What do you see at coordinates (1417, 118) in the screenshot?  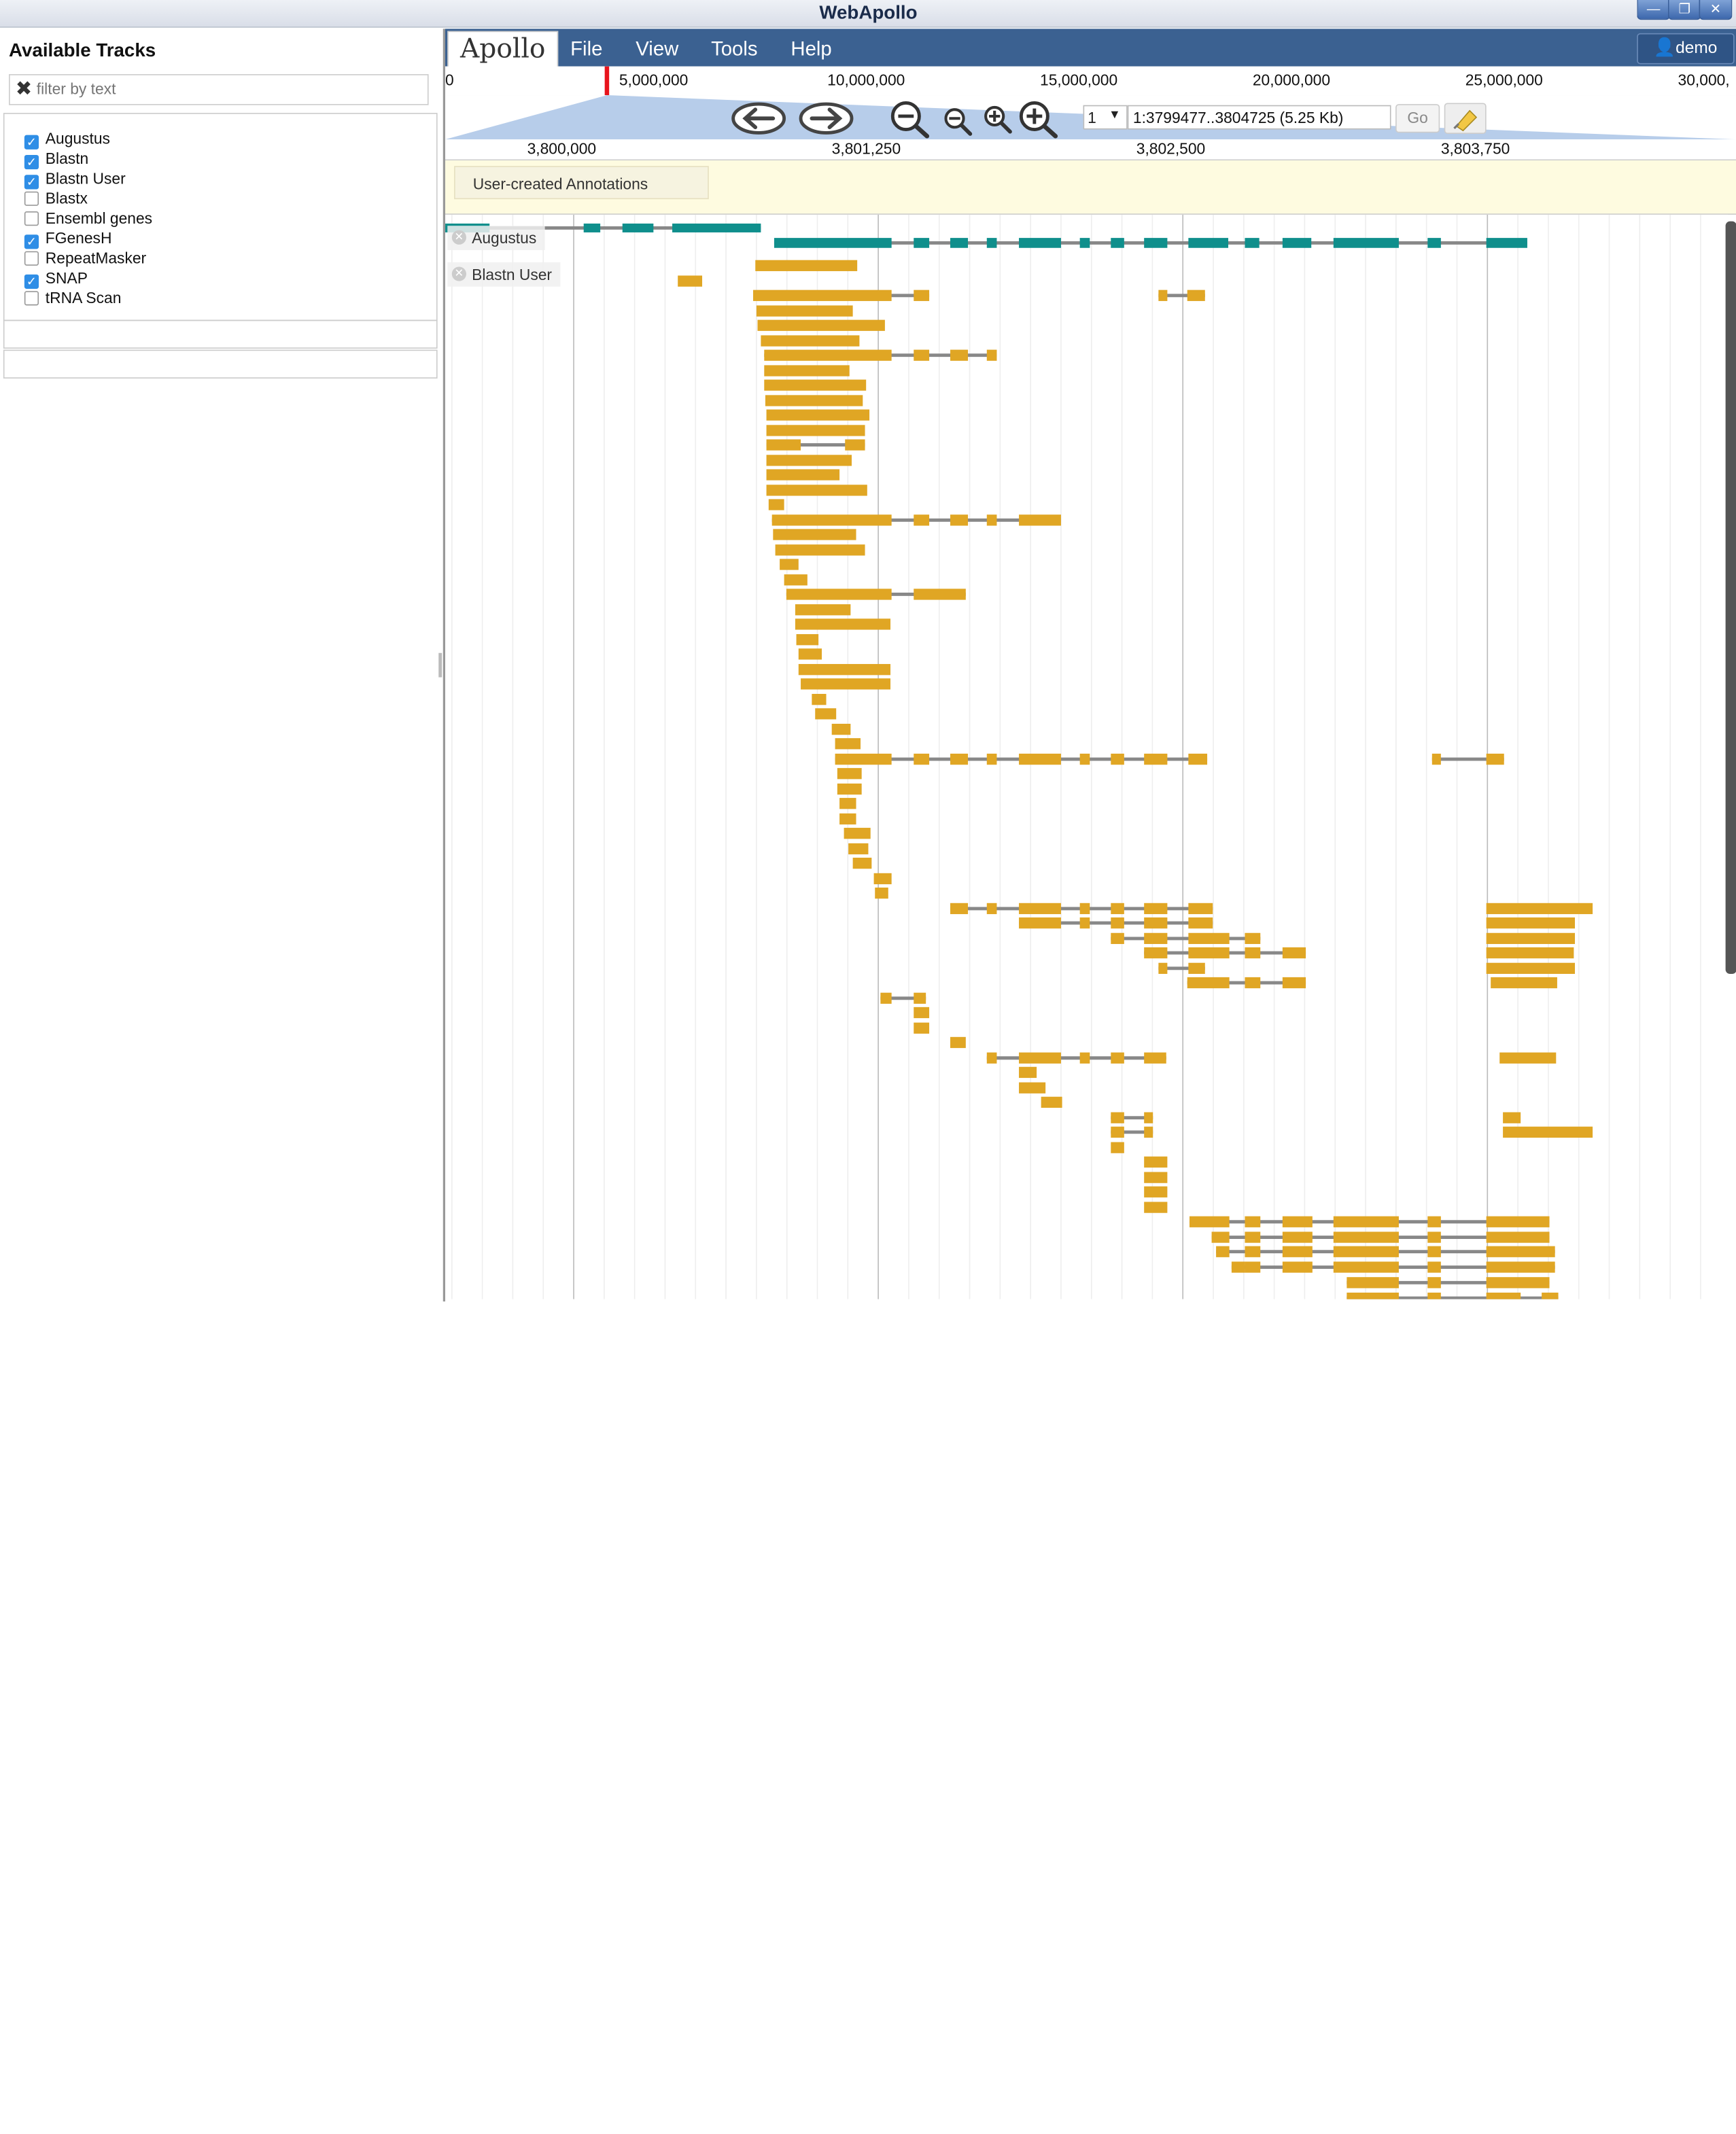 I see `go-button: Go` at bounding box center [1417, 118].